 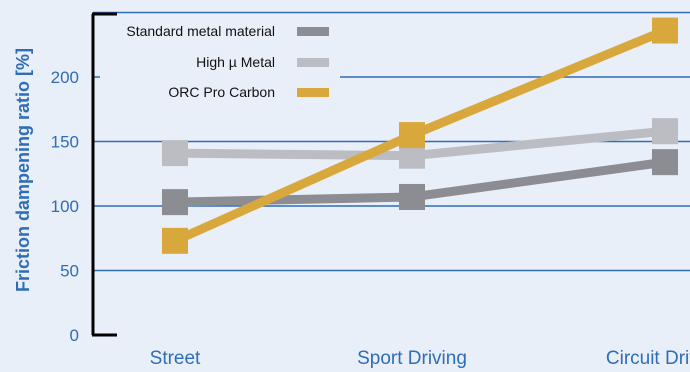 I want to click on axes, so click(x=104, y=174).